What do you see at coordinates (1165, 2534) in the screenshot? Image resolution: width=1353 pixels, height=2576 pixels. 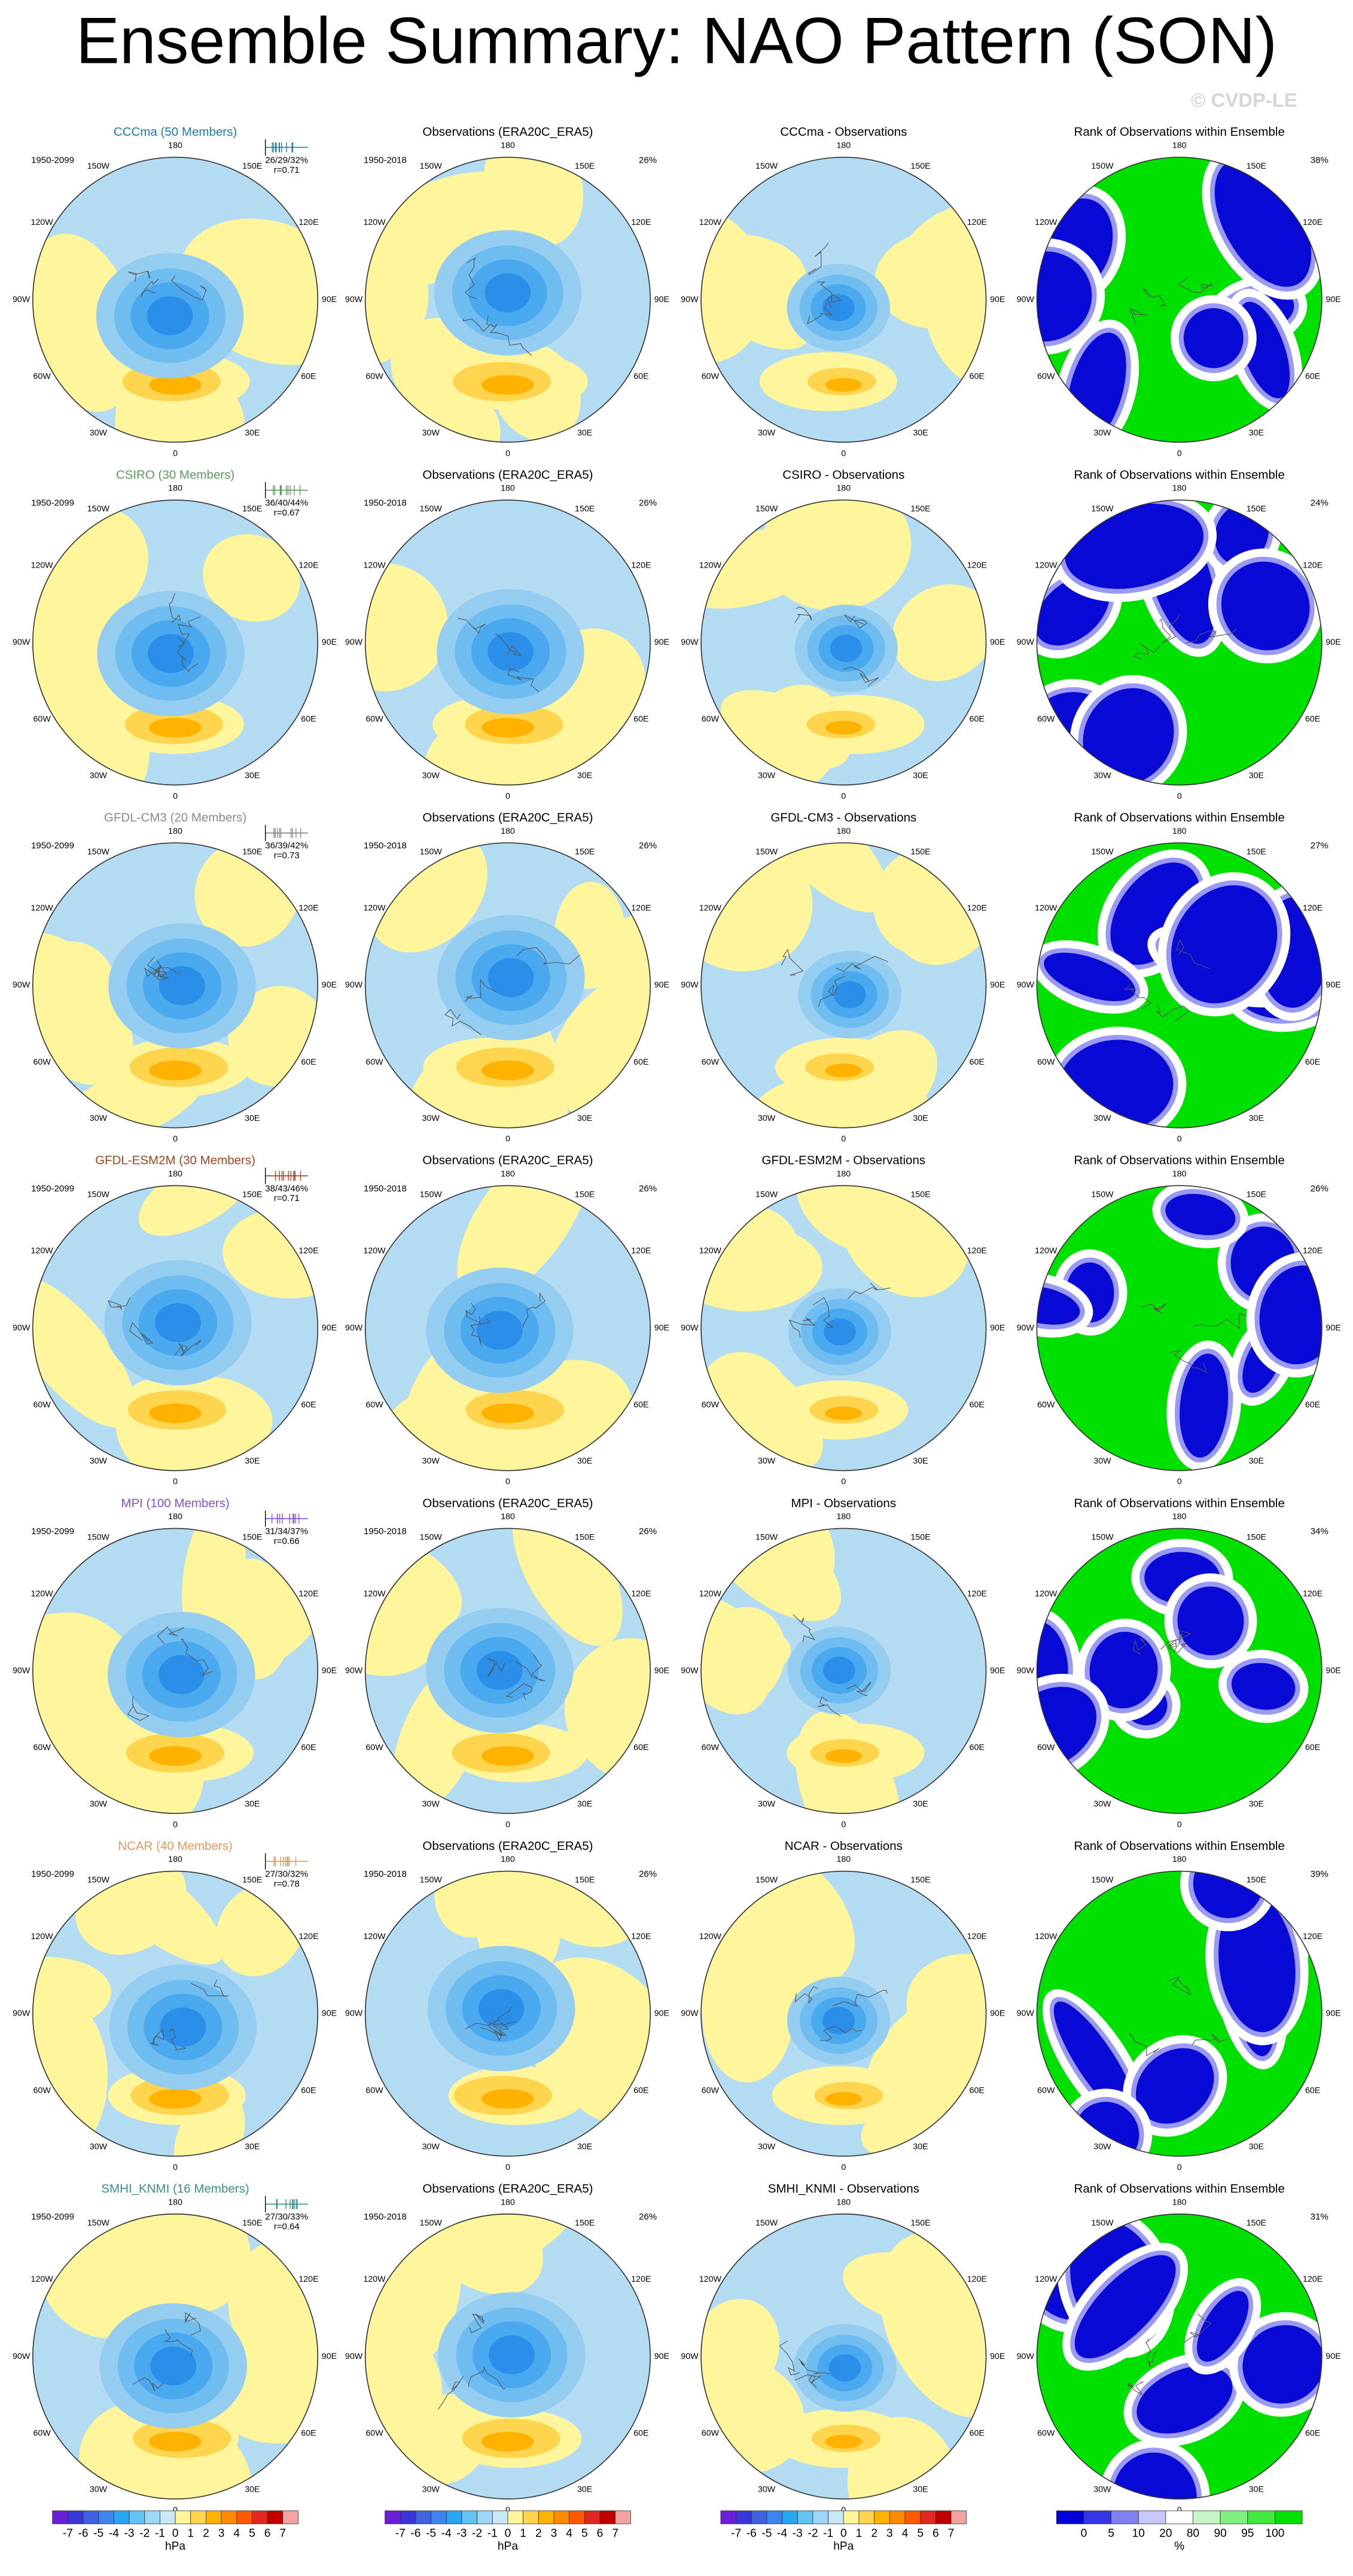 I see `colorbar-label: 20` at bounding box center [1165, 2534].